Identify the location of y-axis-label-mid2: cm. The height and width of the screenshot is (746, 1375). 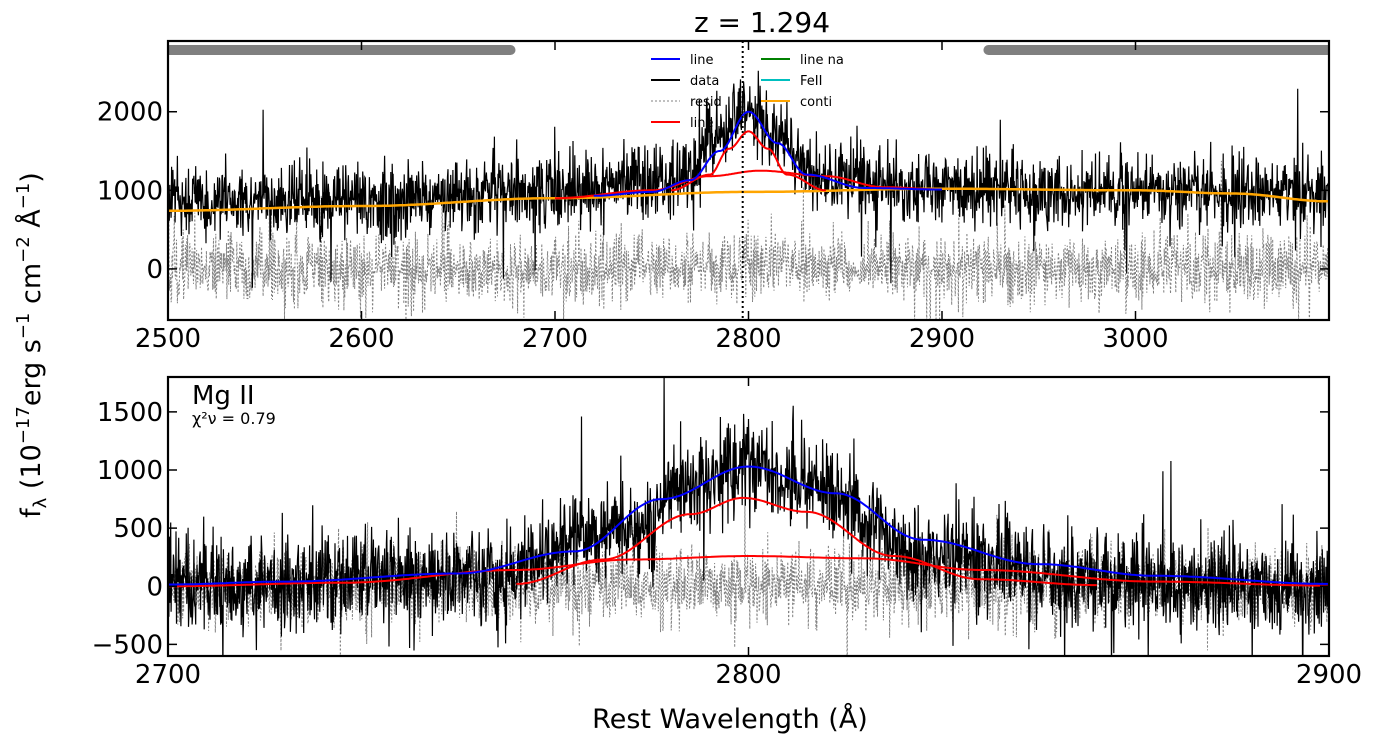
(31, 288).